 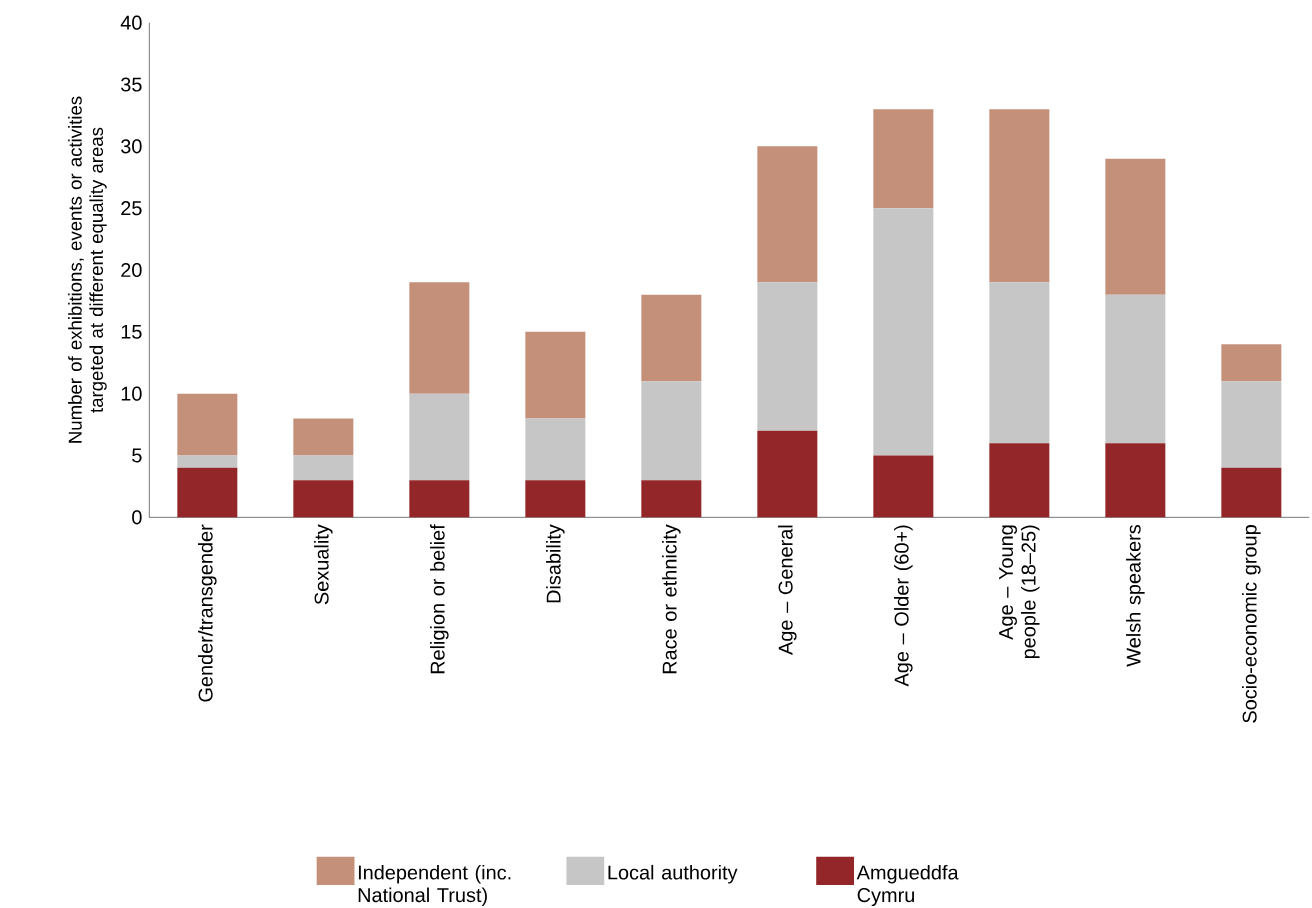 What do you see at coordinates (1135, 596) in the screenshot?
I see `x-tick-label: Welsh speakers` at bounding box center [1135, 596].